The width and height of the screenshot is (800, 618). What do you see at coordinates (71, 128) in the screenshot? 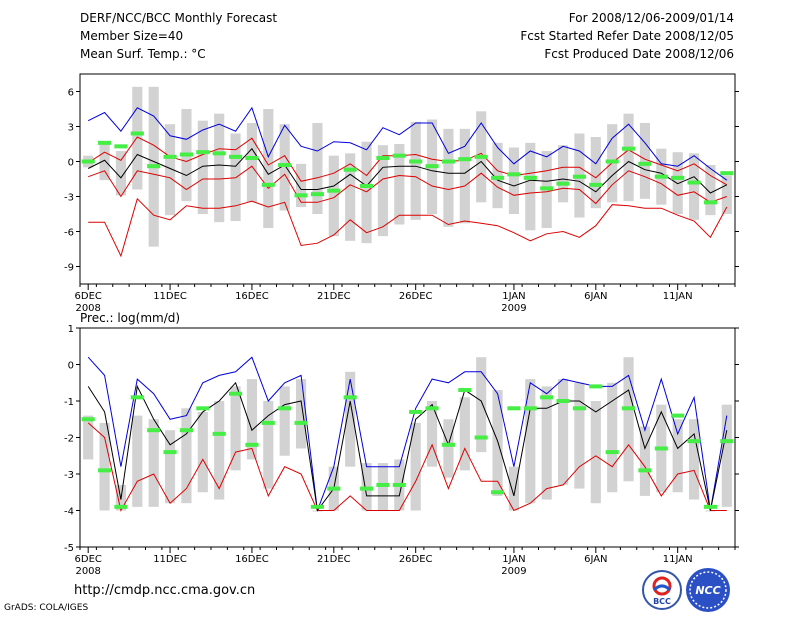
I see `y-tick-label: 3` at bounding box center [71, 128].